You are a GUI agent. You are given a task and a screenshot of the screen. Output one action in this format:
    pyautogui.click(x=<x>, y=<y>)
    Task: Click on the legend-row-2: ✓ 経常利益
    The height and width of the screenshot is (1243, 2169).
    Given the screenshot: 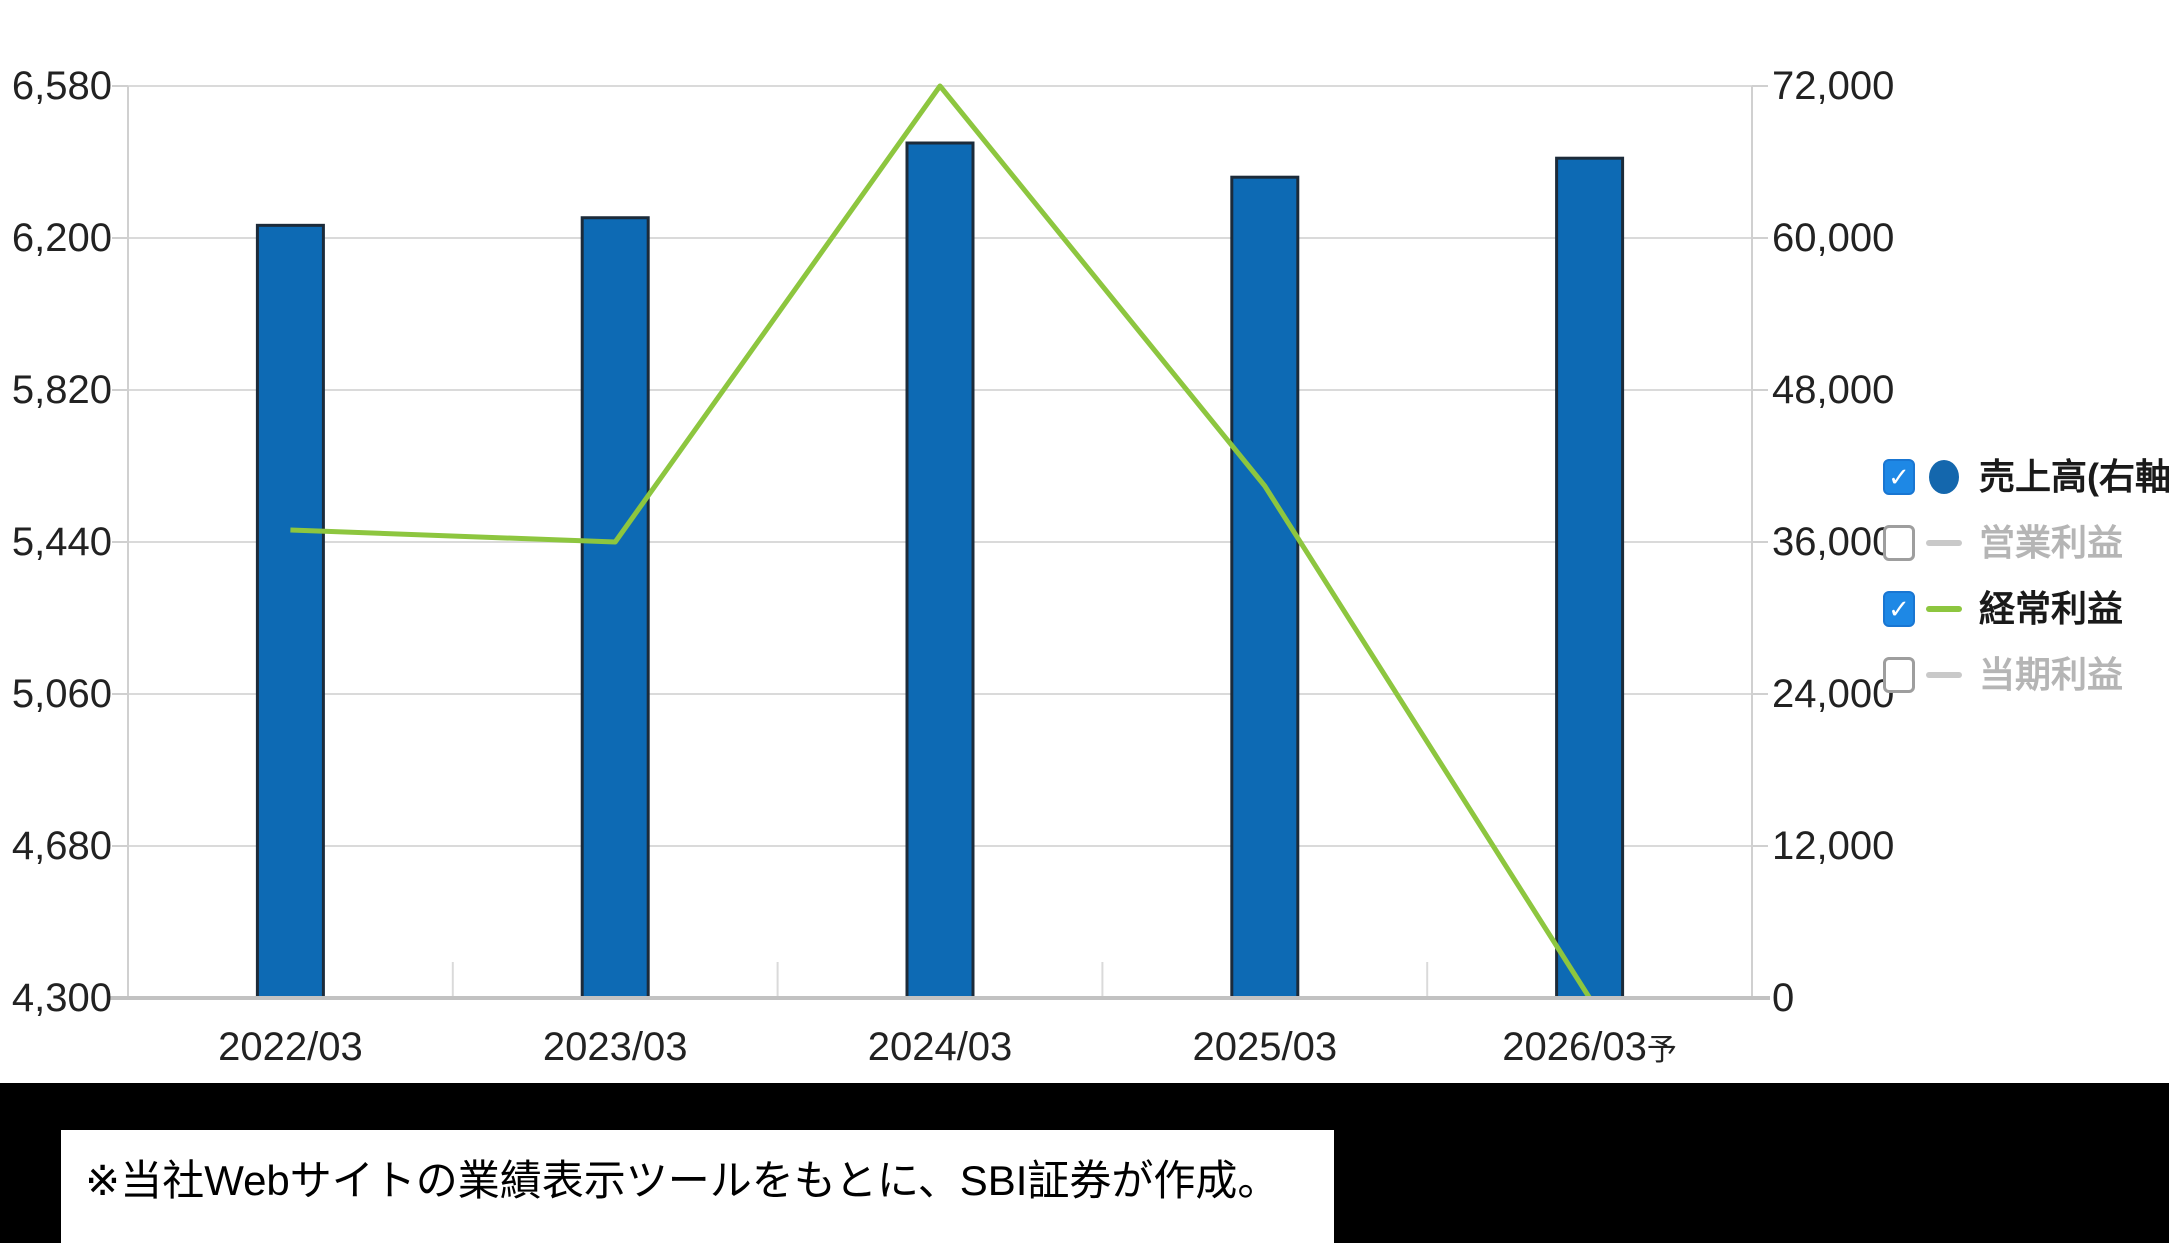 What is the action you would take?
    pyautogui.click(x=2003, y=609)
    